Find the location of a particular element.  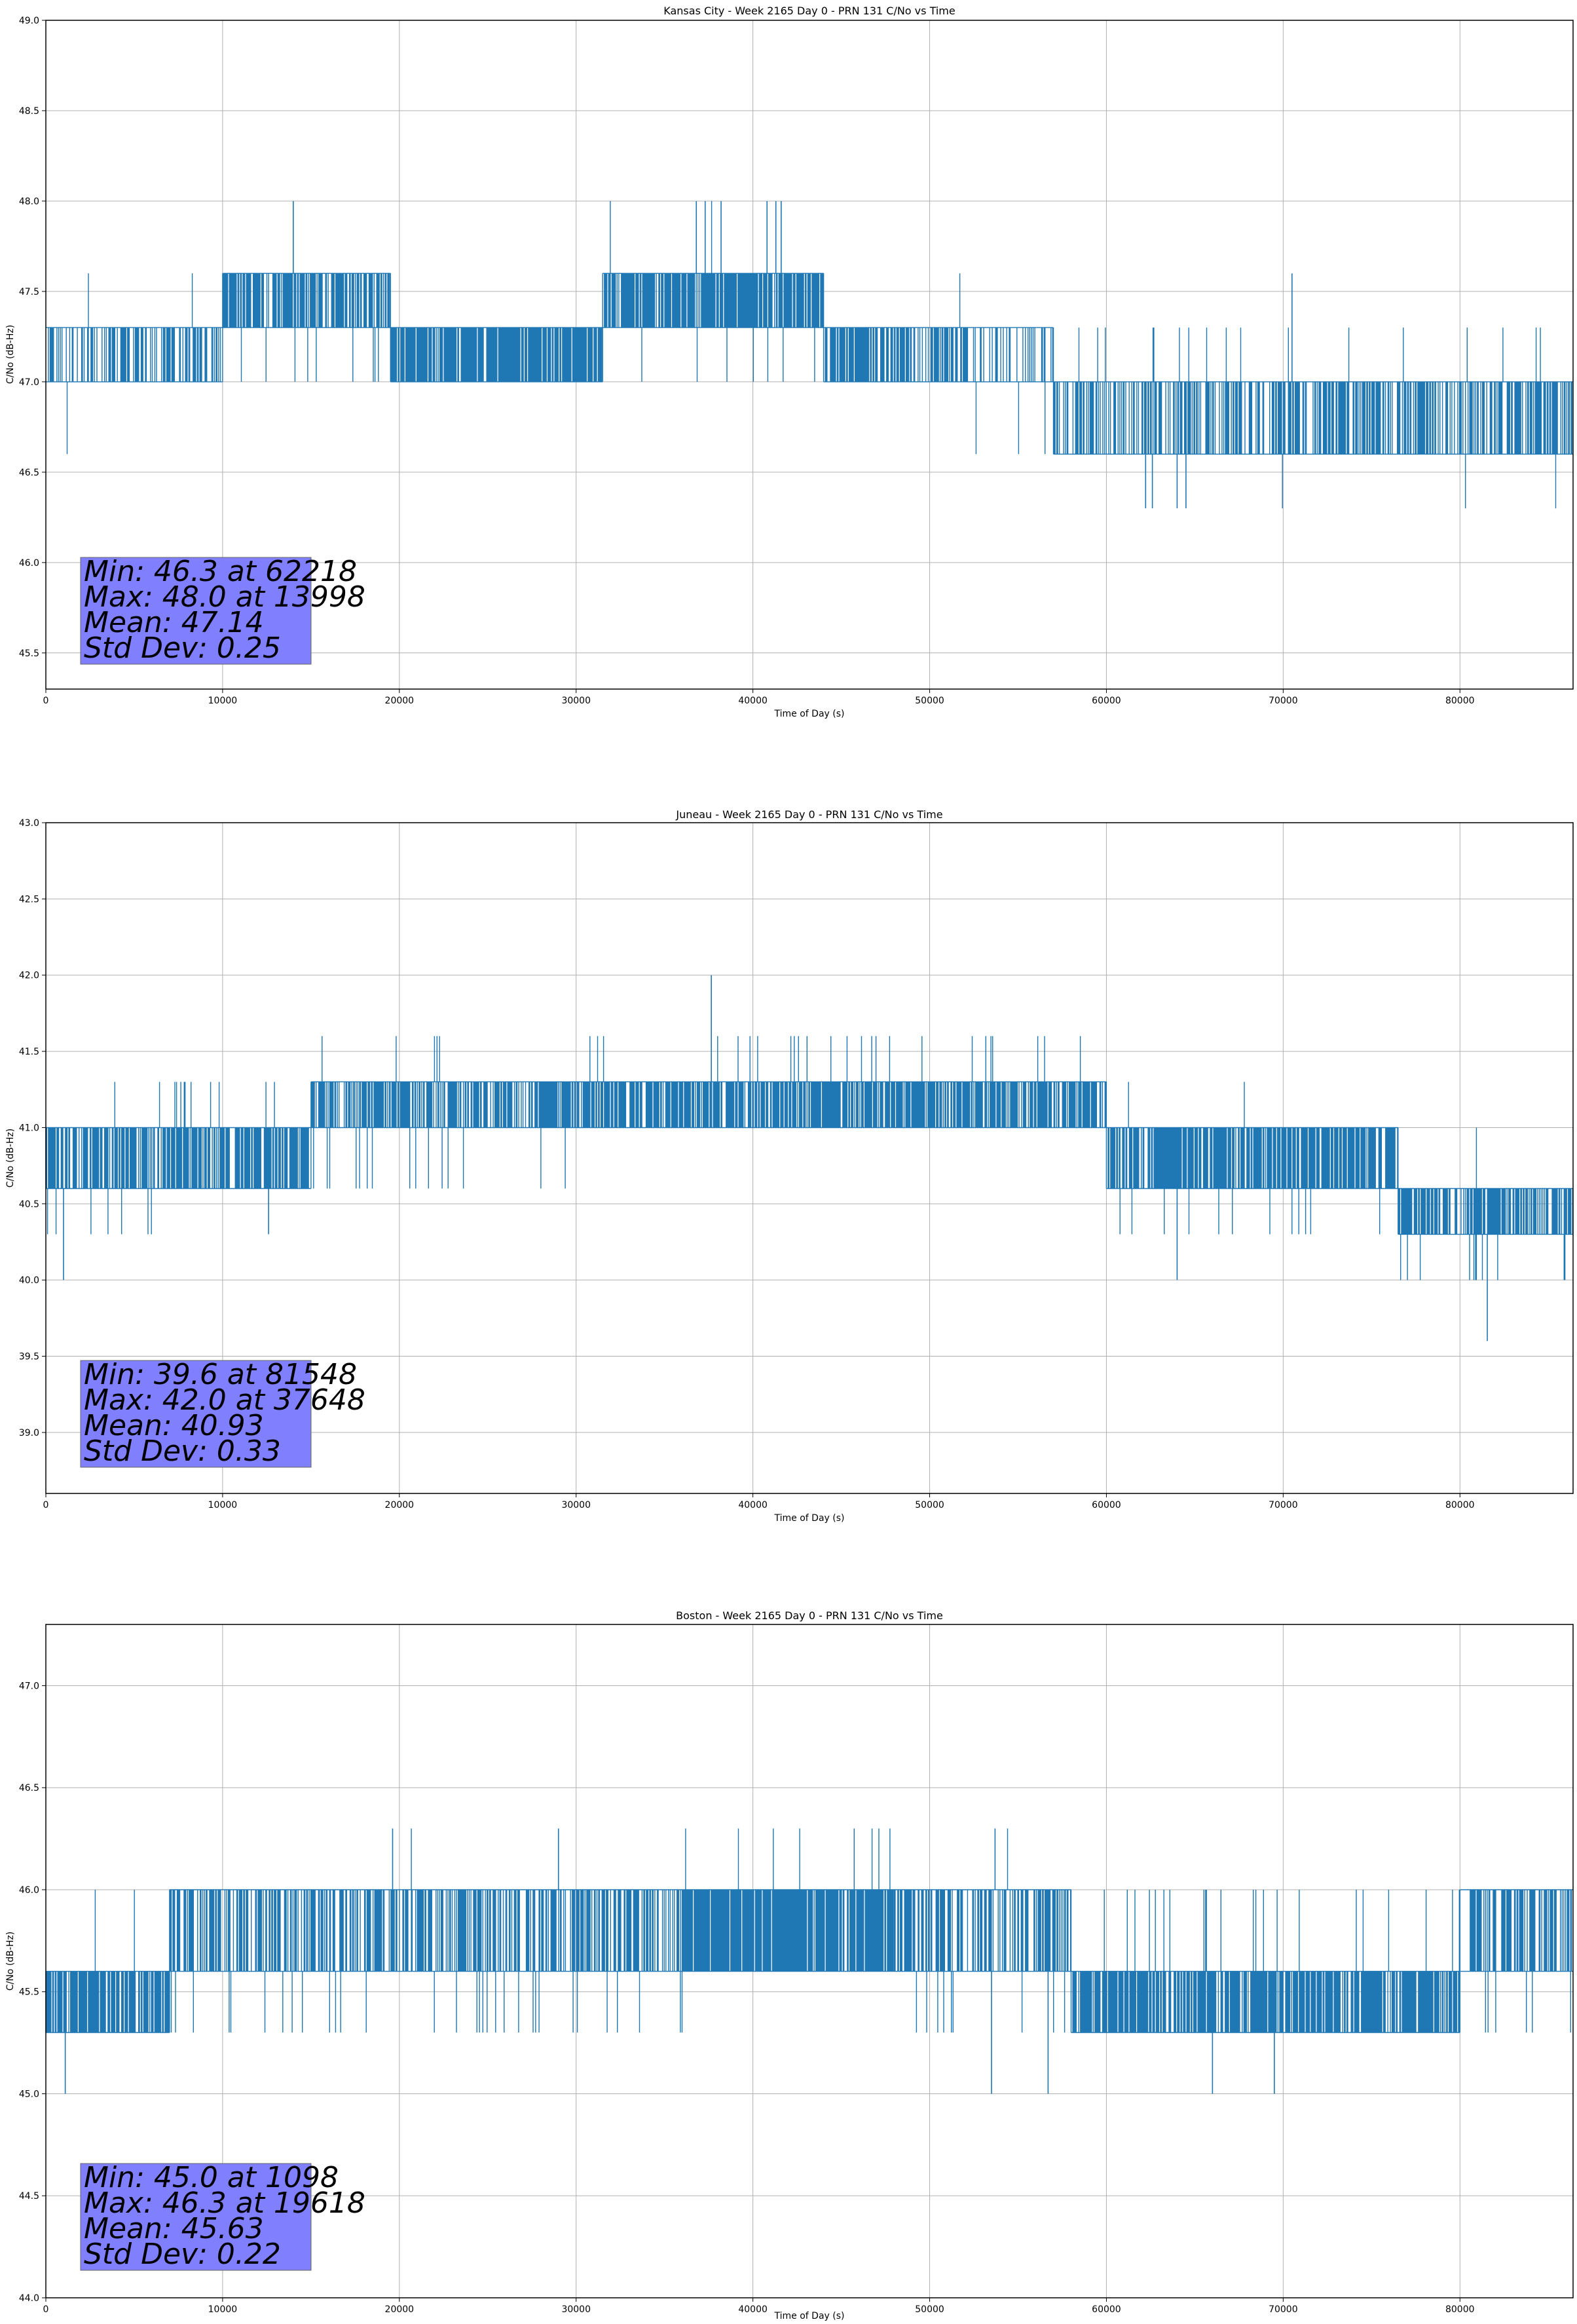

series-line is located at coordinates (809, 354).